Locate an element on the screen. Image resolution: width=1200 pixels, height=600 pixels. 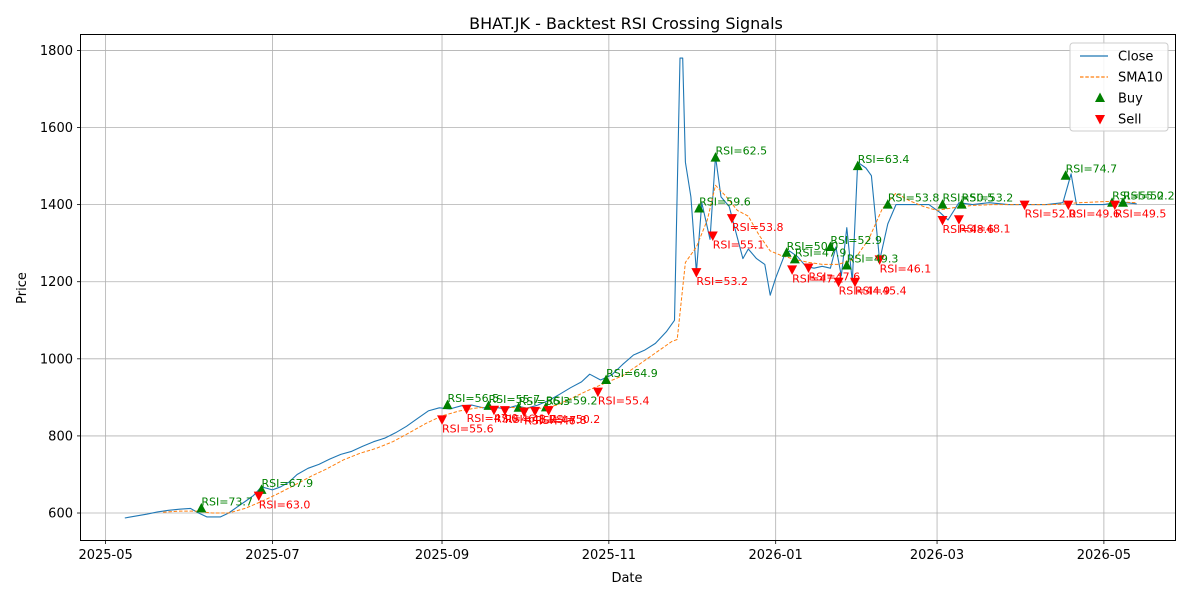
sell-annotation: RSI=46.1 is located at coordinates (520, 419).